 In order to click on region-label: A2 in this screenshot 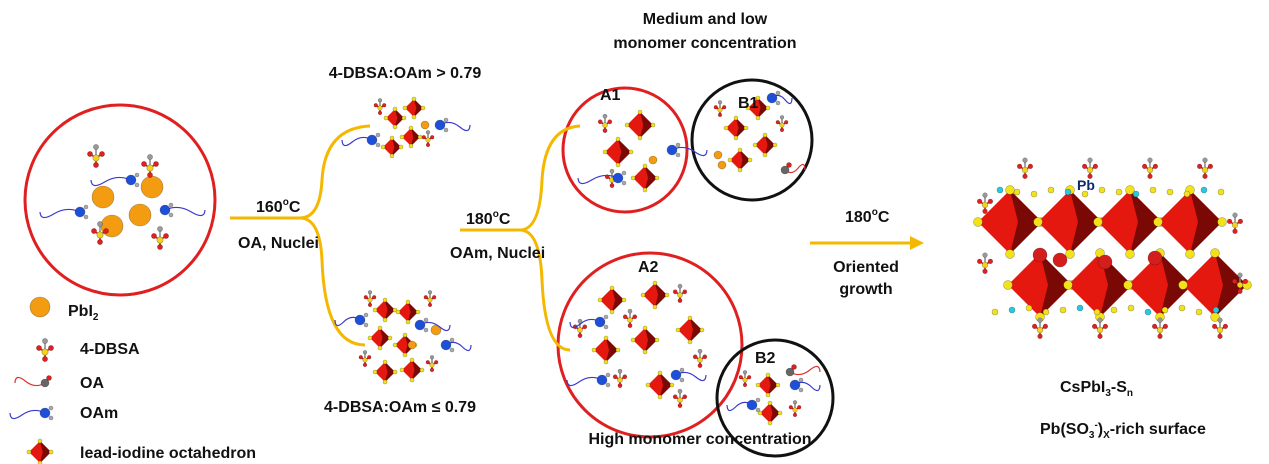, I will do `click(648, 267)`.